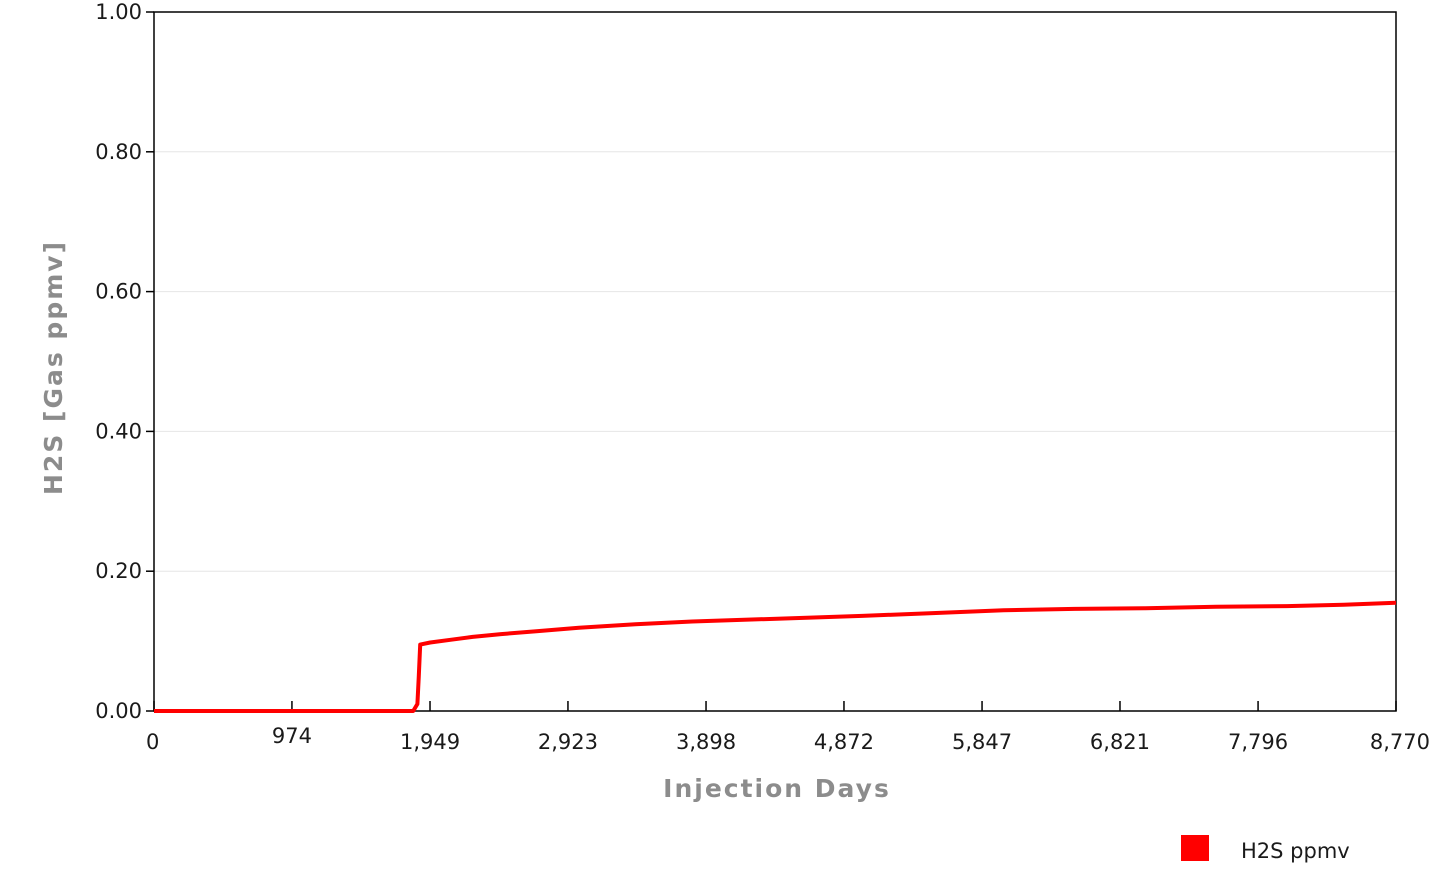 This screenshot has width=1440, height=890. I want to click on x-tick-label: 8,770, so click(1400, 742).